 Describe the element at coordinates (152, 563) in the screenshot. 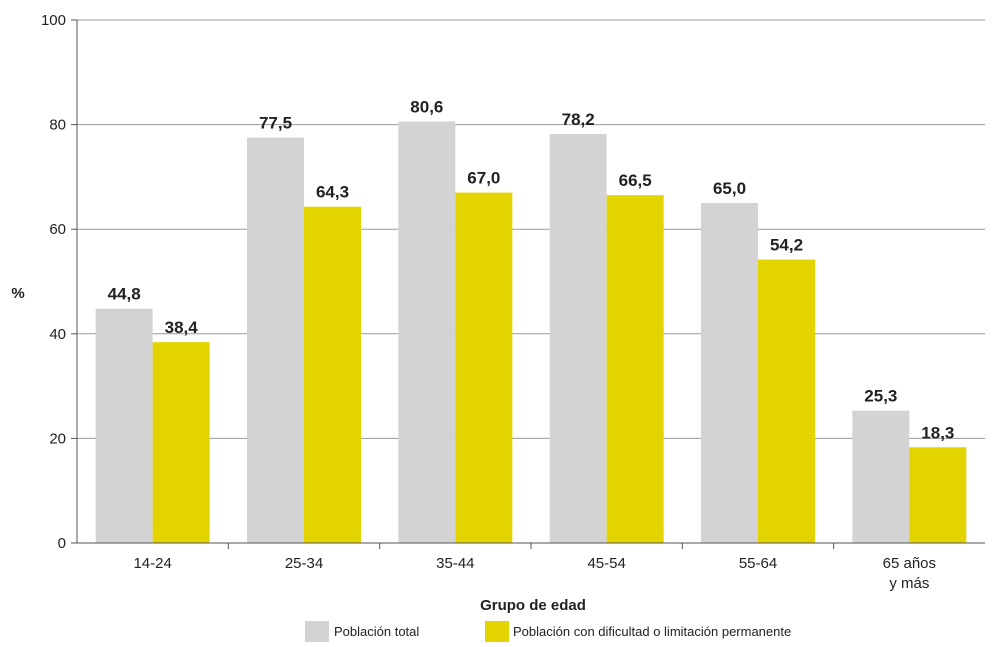

I see `x-tick-label: 14-24` at that location.